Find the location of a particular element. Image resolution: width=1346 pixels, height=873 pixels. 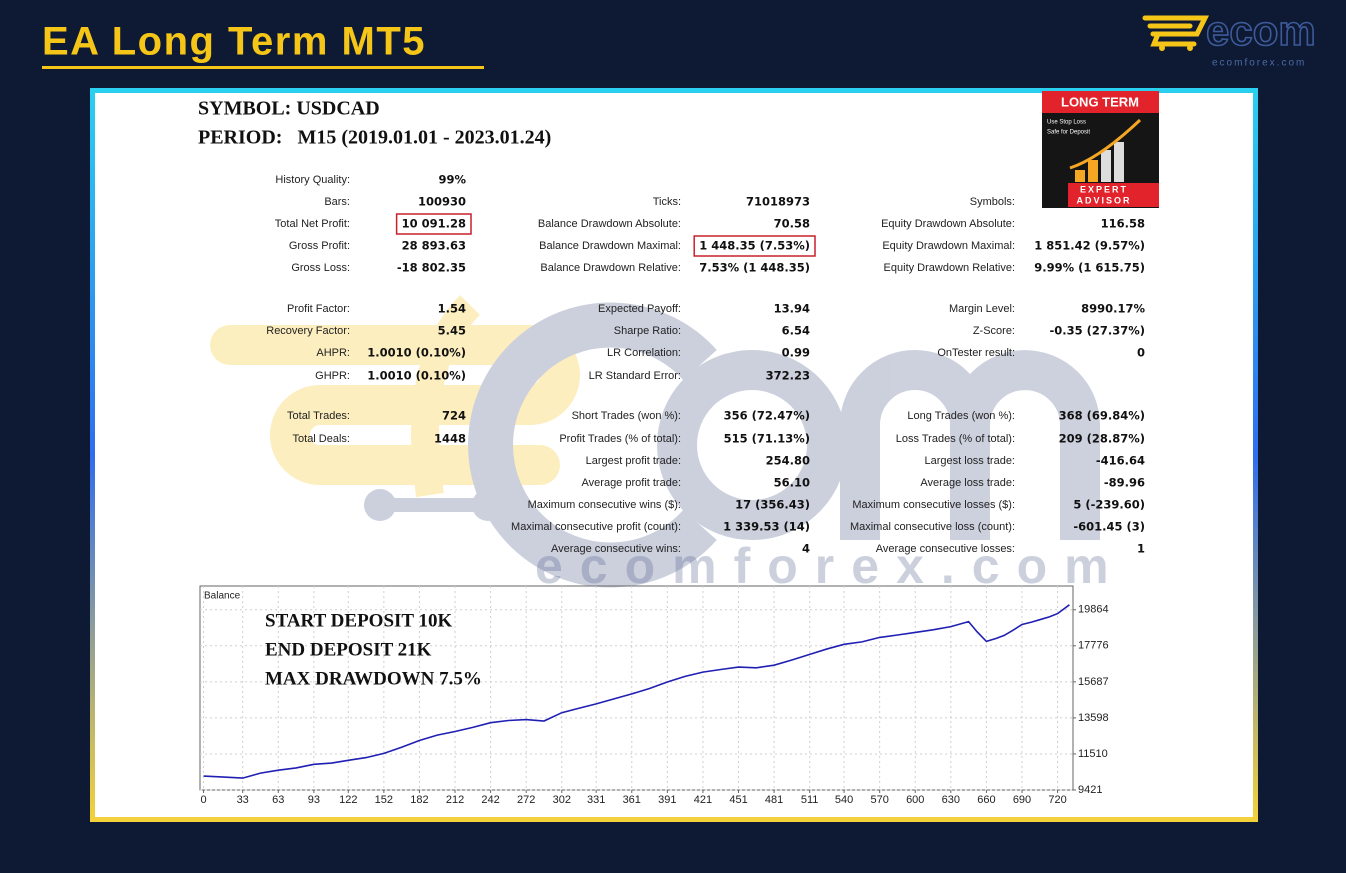

y-tick-label: 19864 is located at coordinates (1093, 610).